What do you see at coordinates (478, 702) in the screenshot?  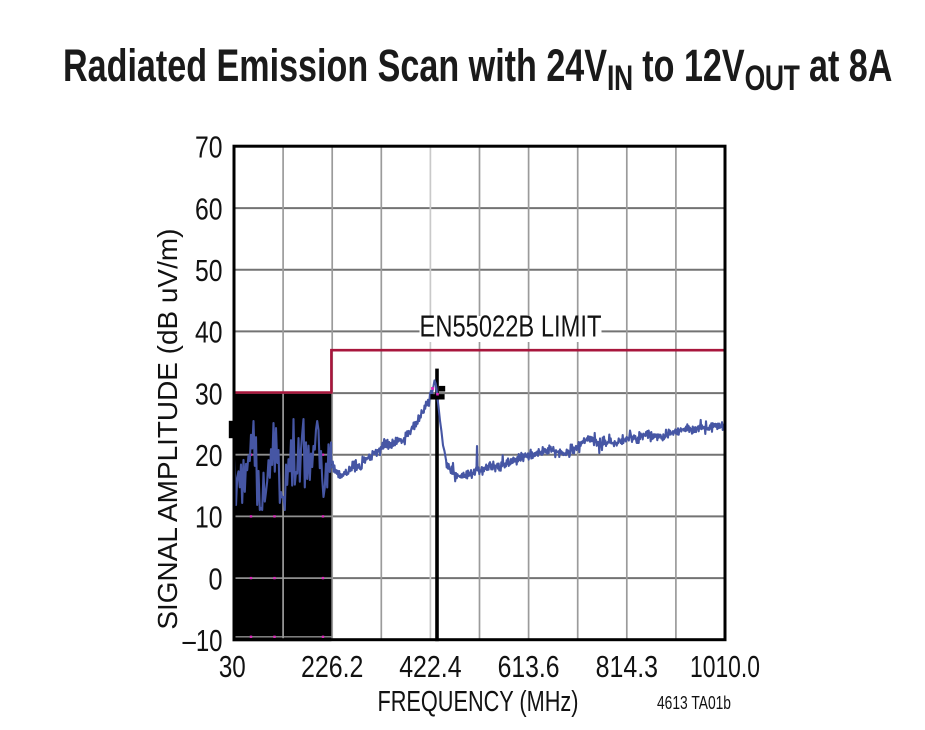 I see `svg-text: FREQUENCY (MHz)` at bounding box center [478, 702].